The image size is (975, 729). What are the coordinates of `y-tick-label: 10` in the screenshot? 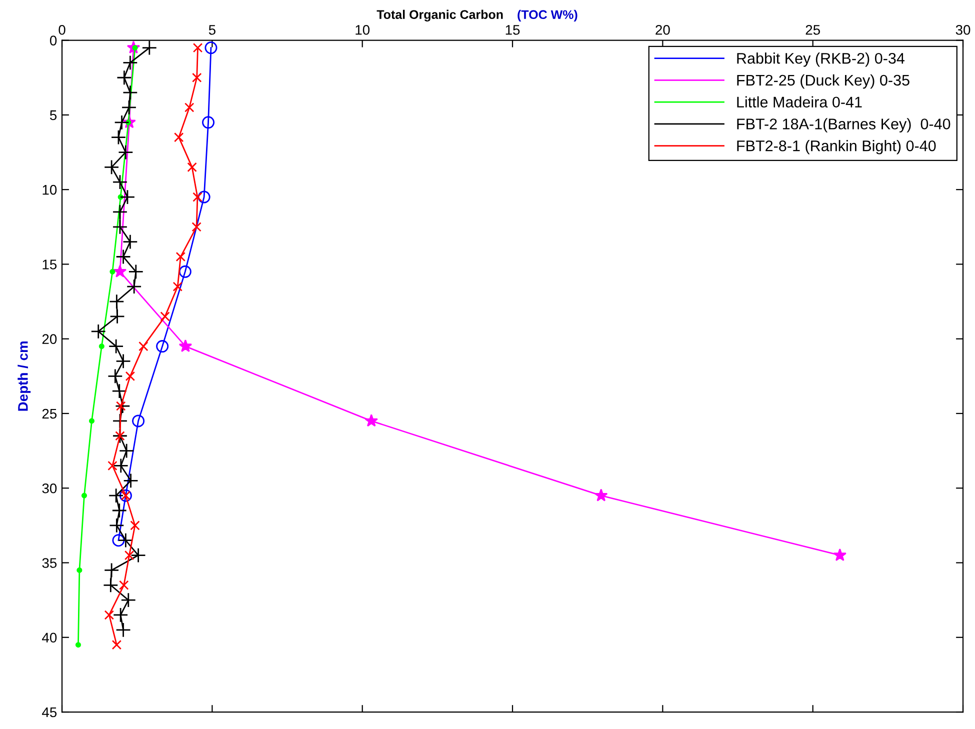 It's located at (49, 189).